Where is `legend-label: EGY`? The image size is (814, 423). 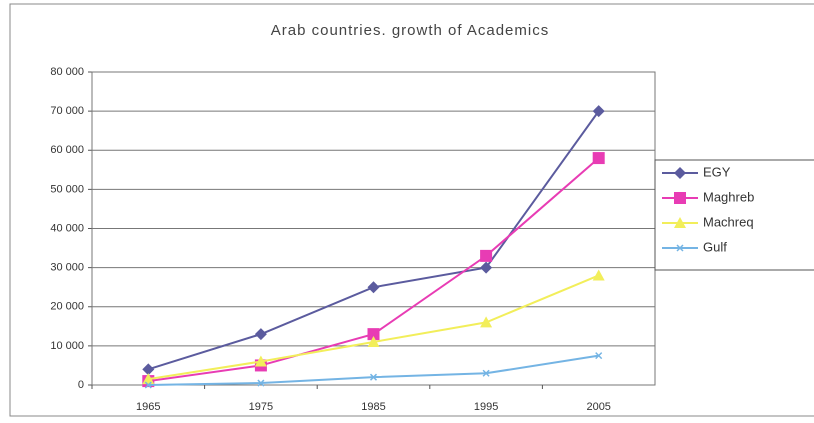 legend-label: EGY is located at coordinates (717, 171).